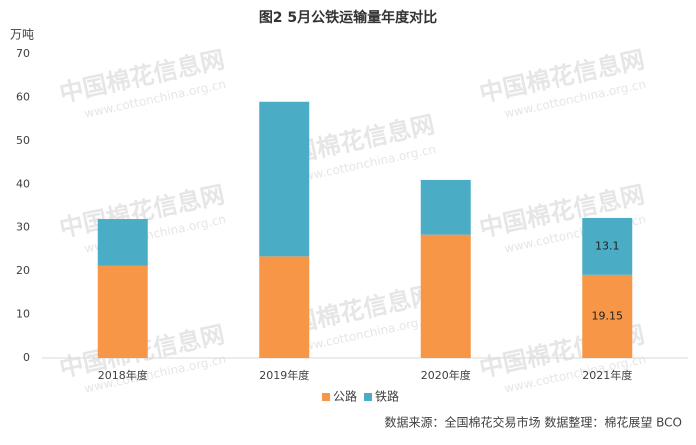 Image resolution: width=696 pixels, height=445 pixels. Describe the element at coordinates (284, 375) in the screenshot. I see `x-tick-label: 2019年度` at that location.